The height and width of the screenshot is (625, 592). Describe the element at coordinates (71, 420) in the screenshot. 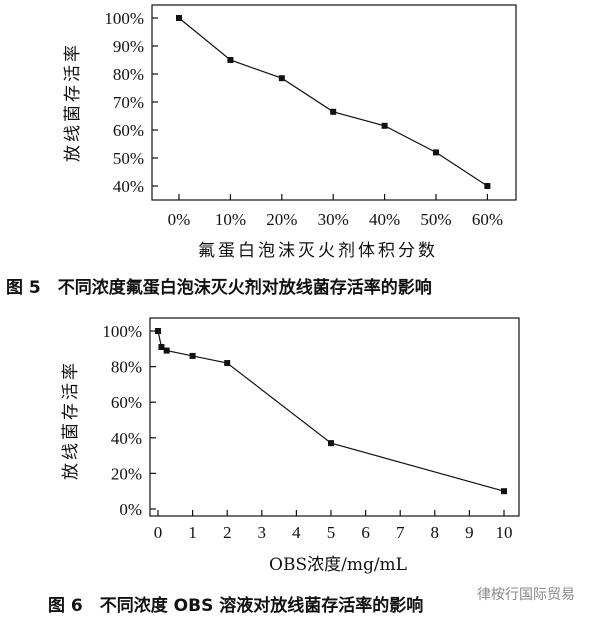

I see `chart6-ylabel: 放线菌存活率` at that location.